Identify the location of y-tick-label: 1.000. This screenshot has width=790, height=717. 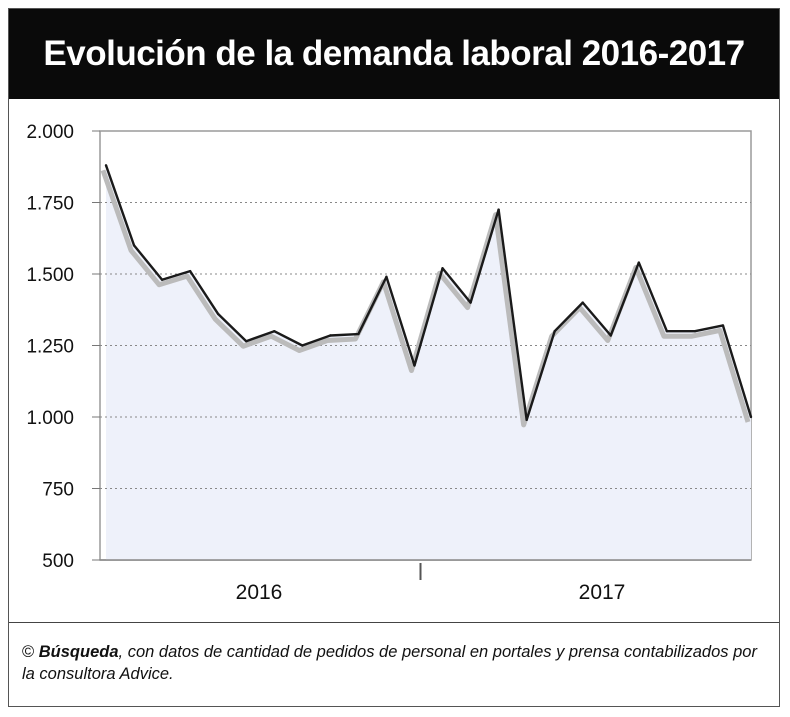
(50, 418).